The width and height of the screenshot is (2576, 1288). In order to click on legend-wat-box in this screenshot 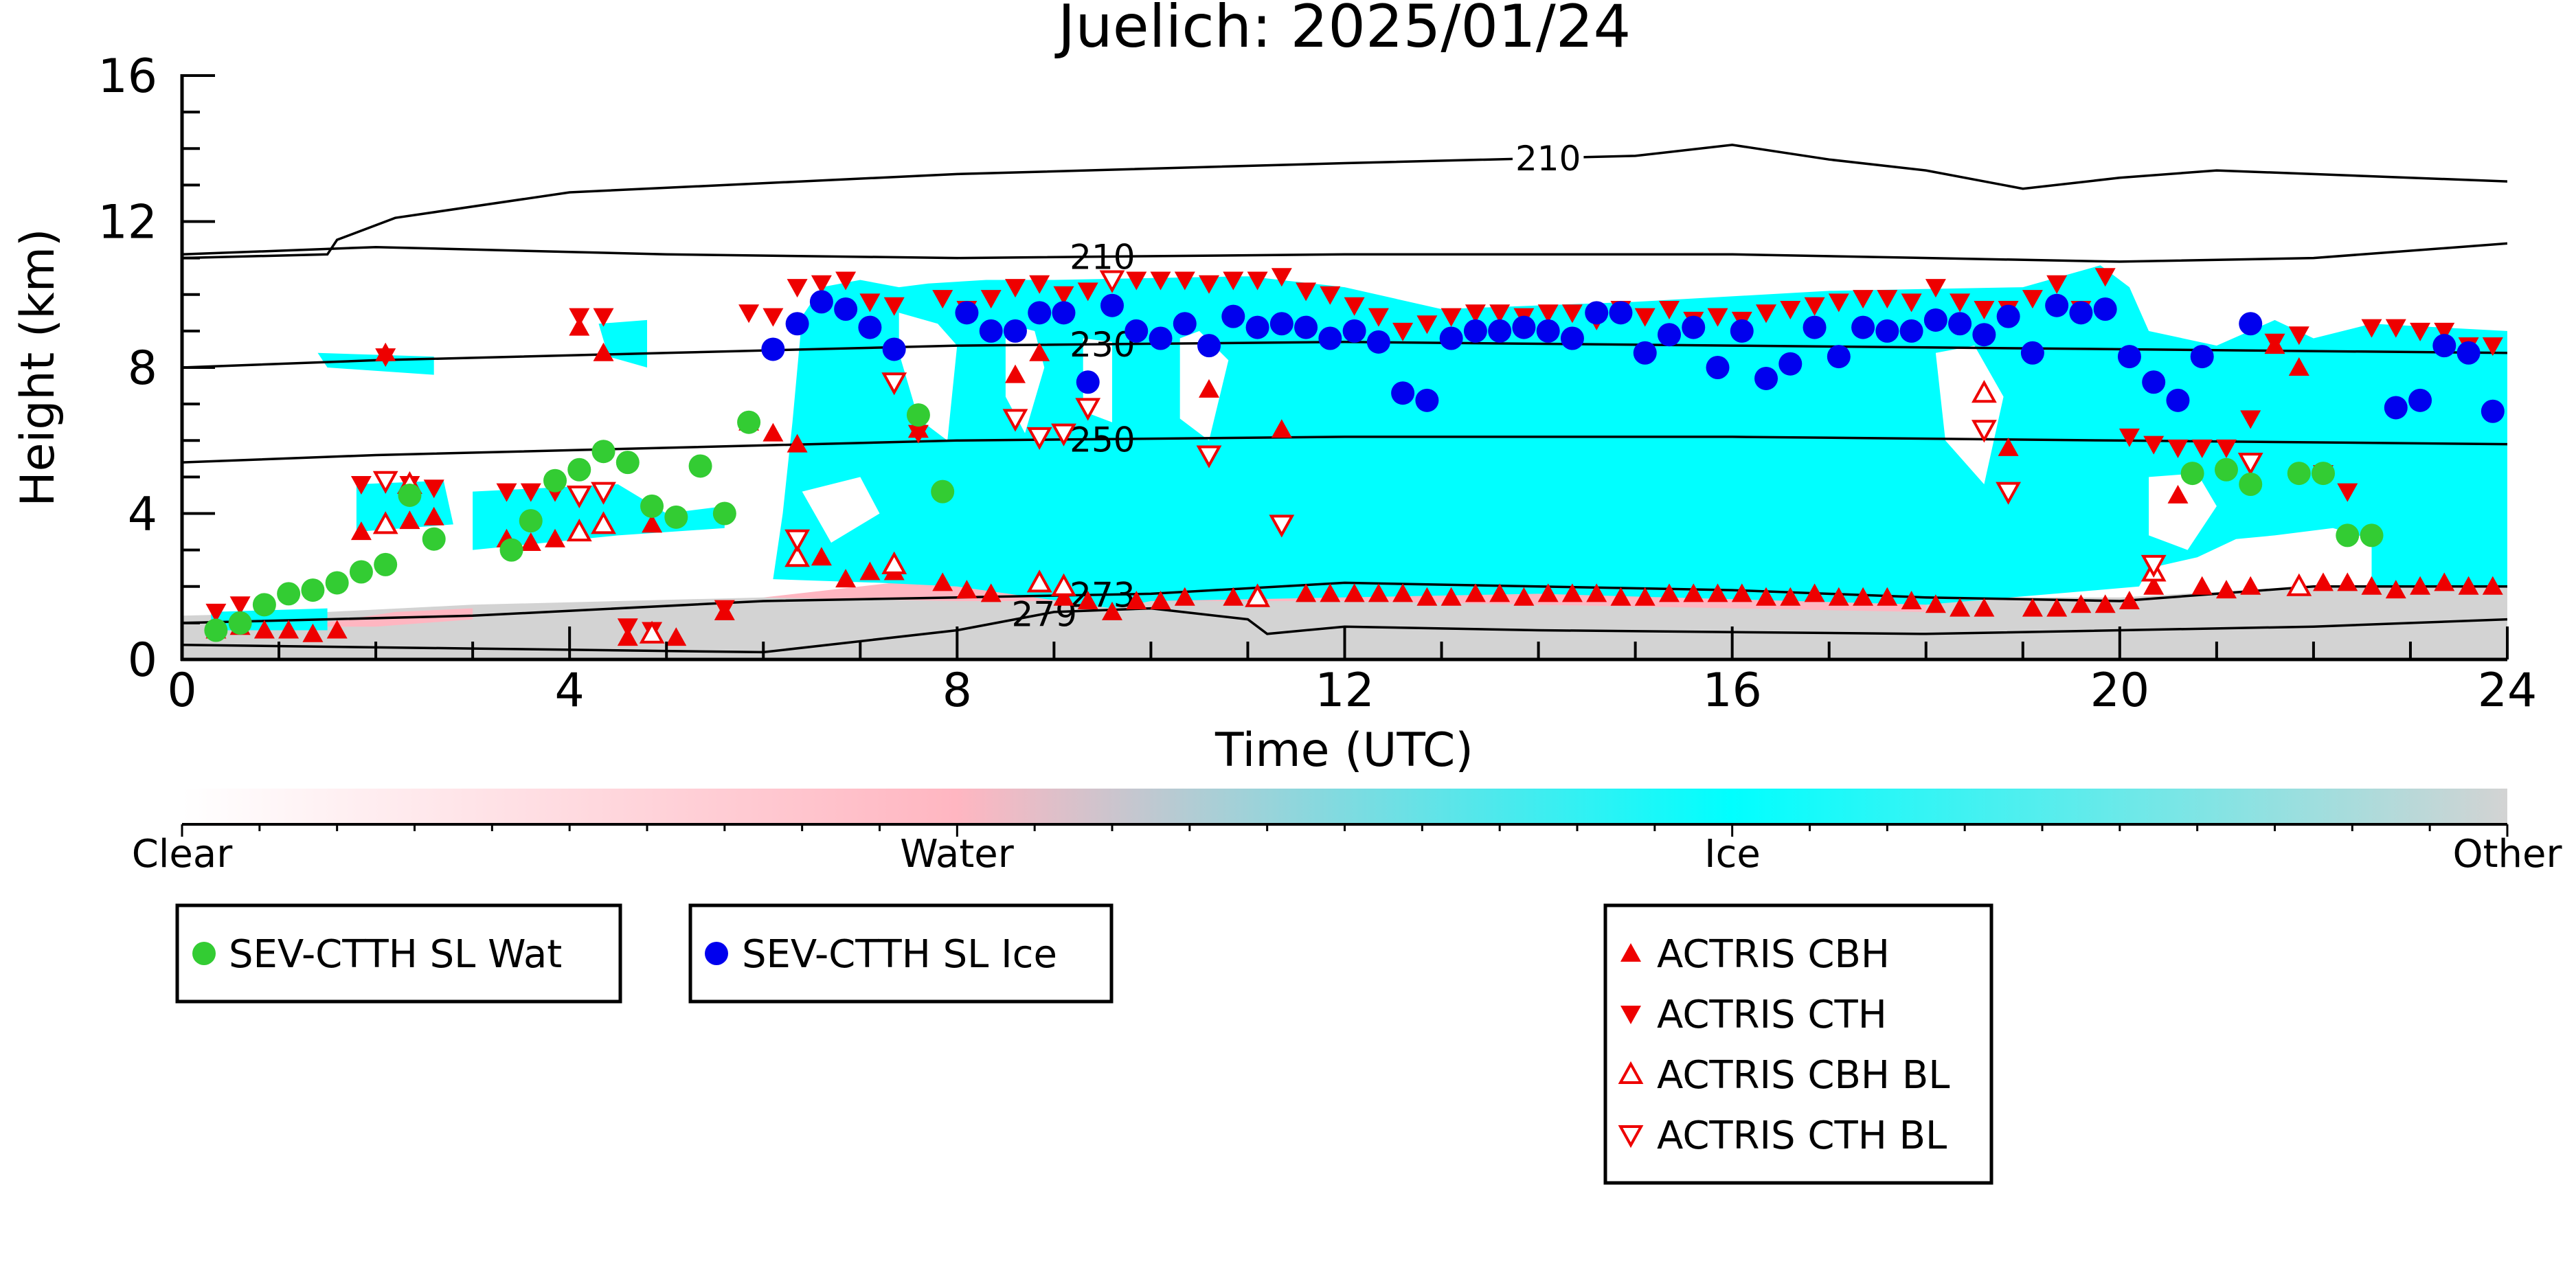, I will do `click(398, 953)`.